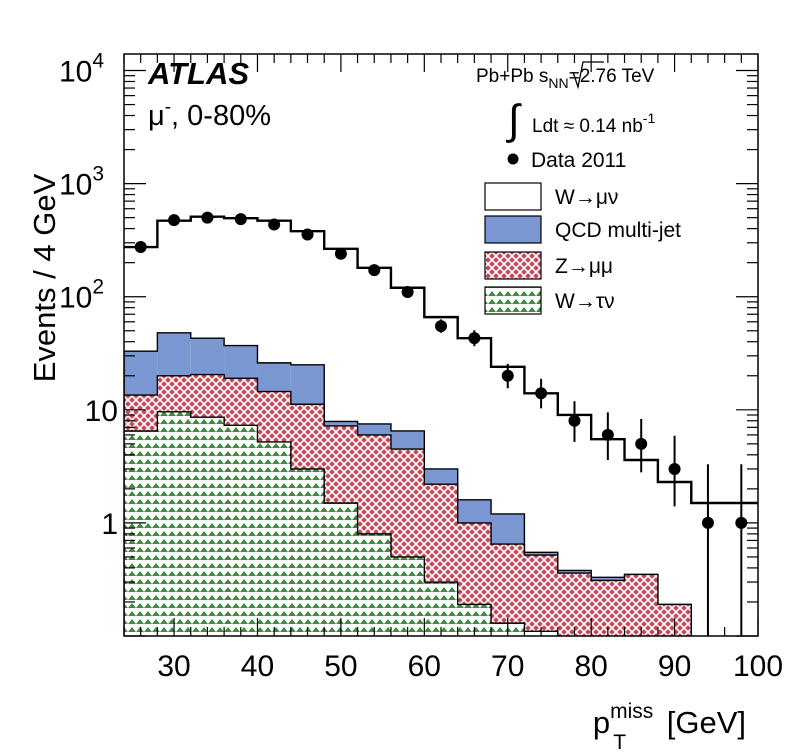 The height and width of the screenshot is (756, 788). I want to click on x-axis-title: pmiss T [GeV], so click(669, 727).